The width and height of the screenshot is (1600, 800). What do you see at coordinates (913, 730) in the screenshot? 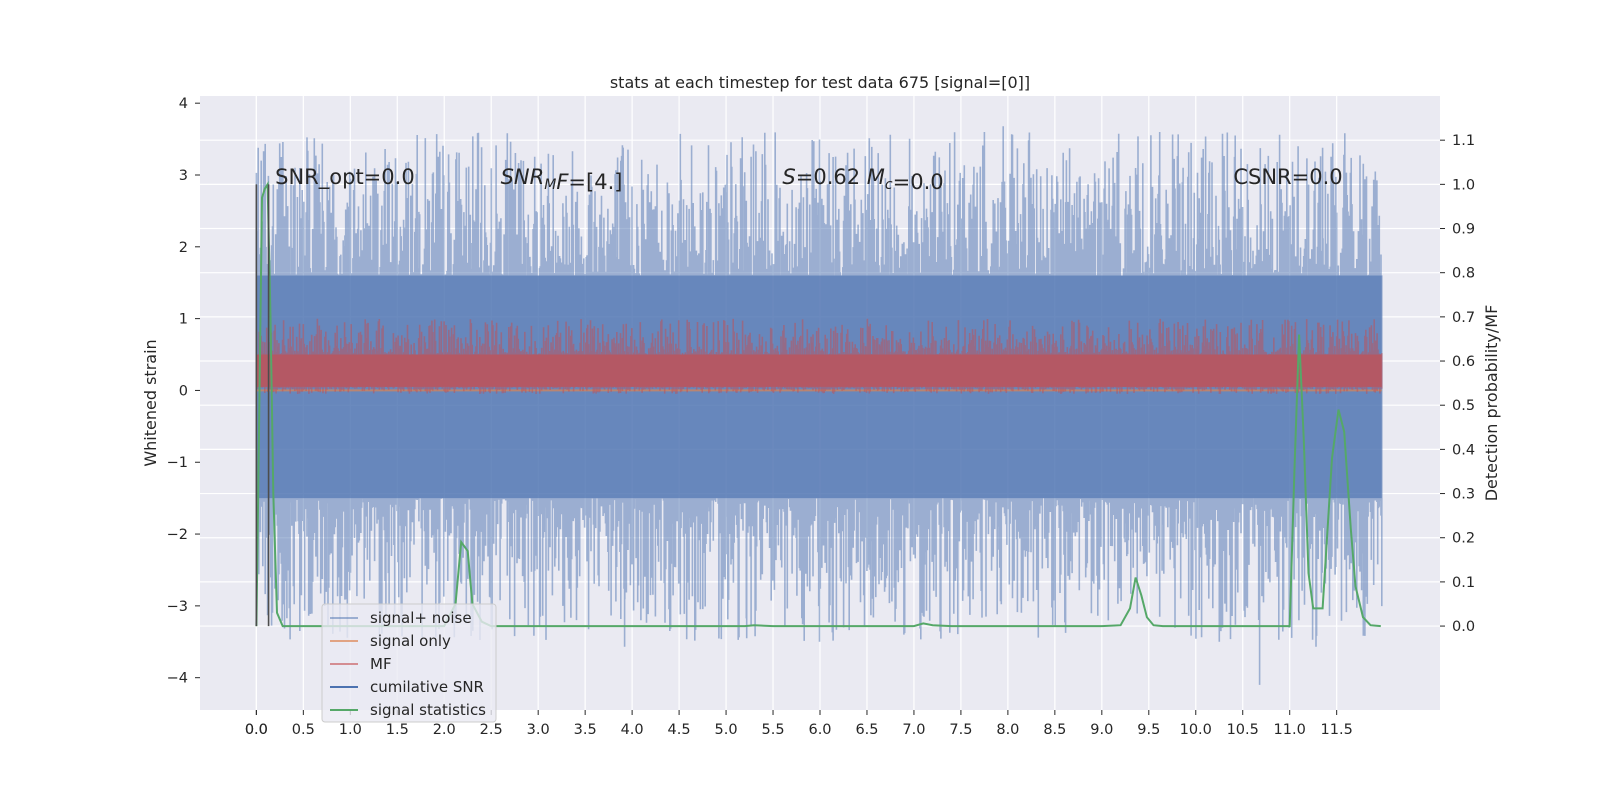
I see `x-tick-label: 7.0` at bounding box center [913, 730].